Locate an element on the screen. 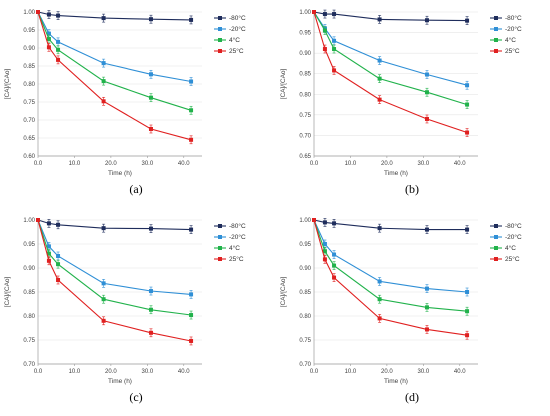 This screenshot has width=550, height=416. x-tick-label: 10.0 is located at coordinates (351, 372).